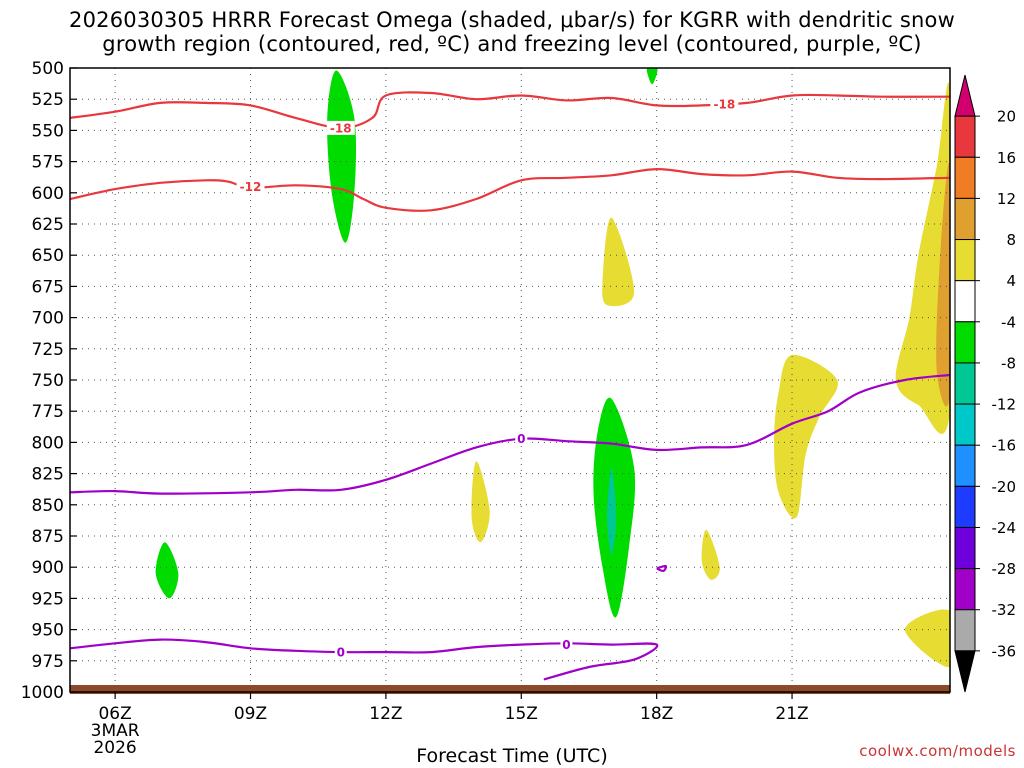 This screenshot has width=1024, height=768. I want to click on colorbar-label--20: -20, so click(1004, 487).